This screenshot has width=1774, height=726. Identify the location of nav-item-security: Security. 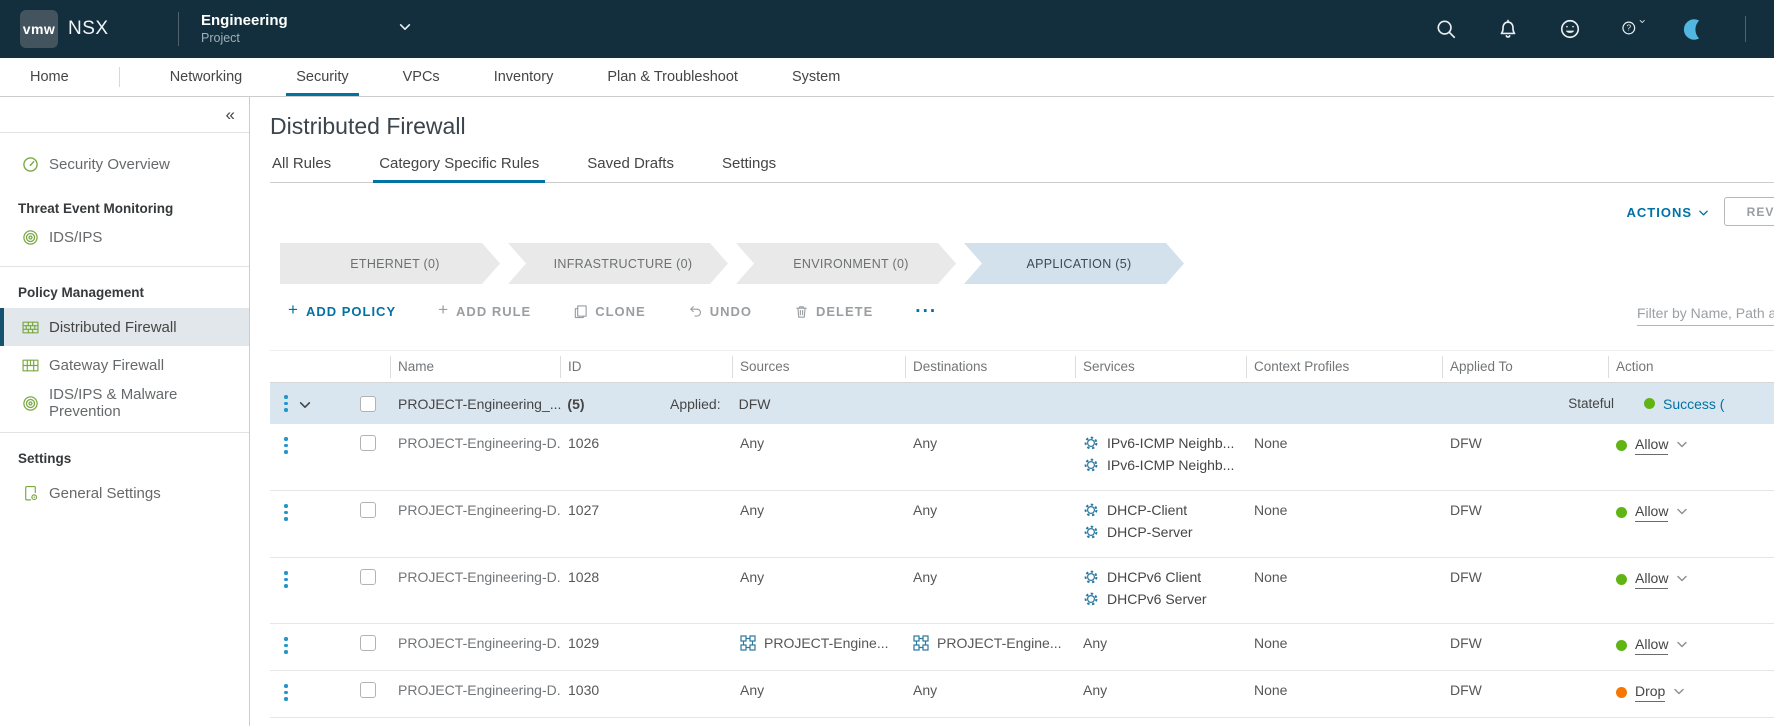
(323, 77).